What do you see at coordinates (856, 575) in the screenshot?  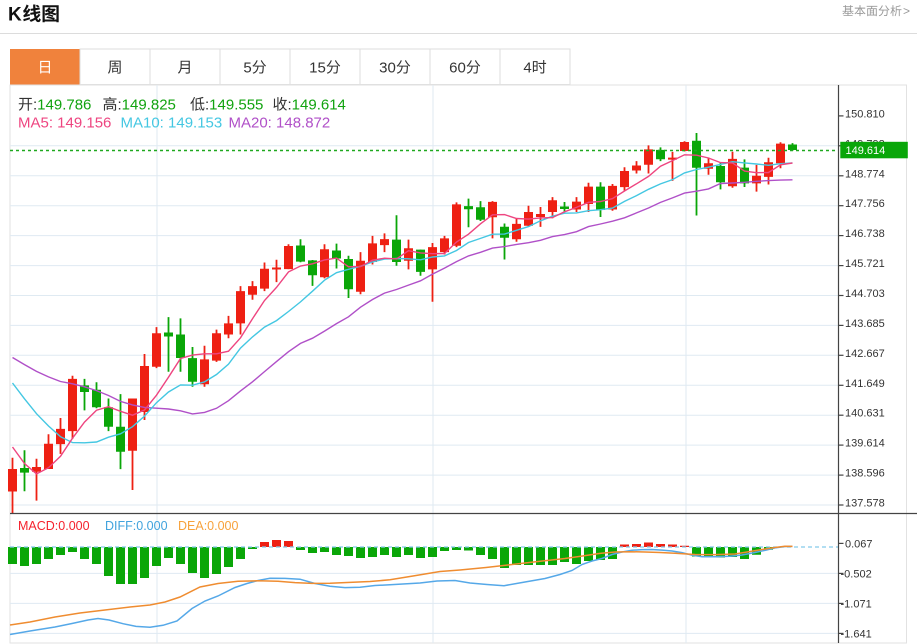 I see `svg-text: -0.502` at bounding box center [856, 575].